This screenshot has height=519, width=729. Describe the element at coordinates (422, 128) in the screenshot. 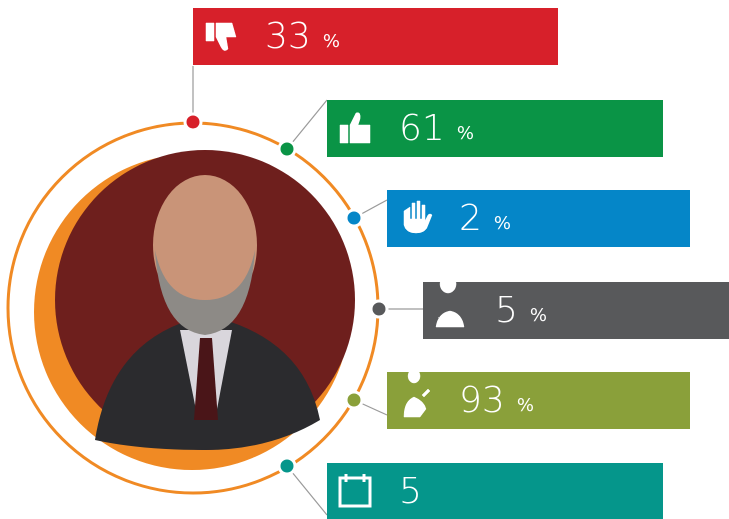

I see `stat-value: 61` at that location.